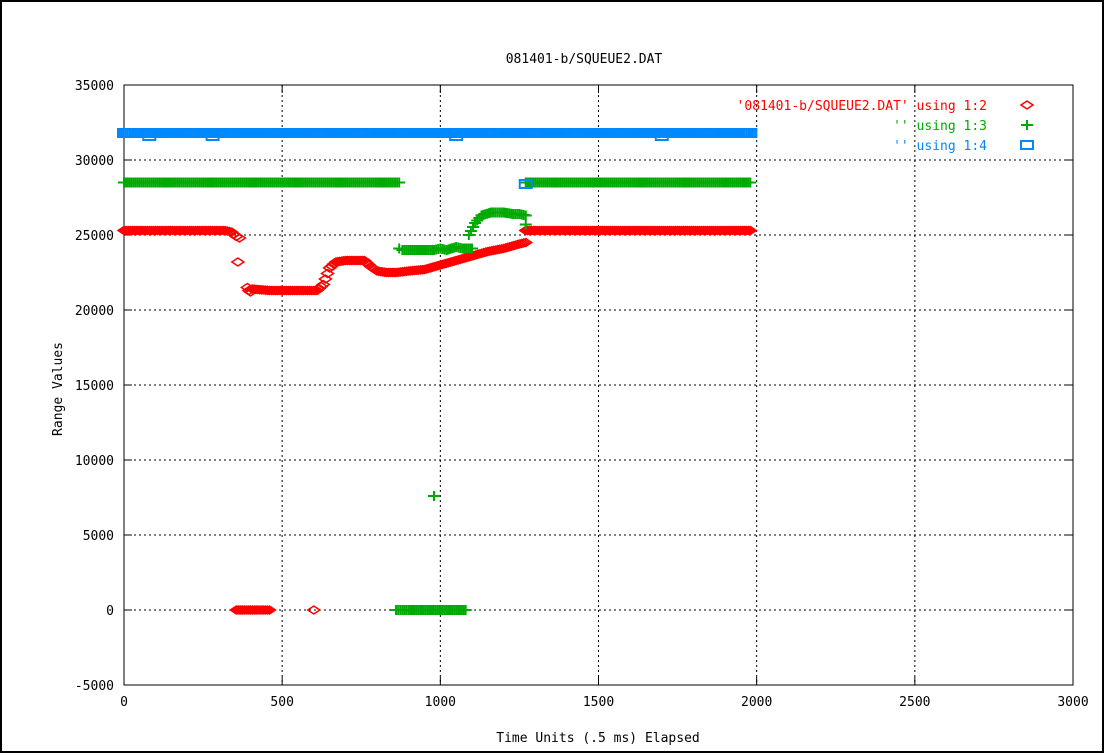  What do you see at coordinates (124, 702) in the screenshot?
I see `x-tick-label: 0` at bounding box center [124, 702].